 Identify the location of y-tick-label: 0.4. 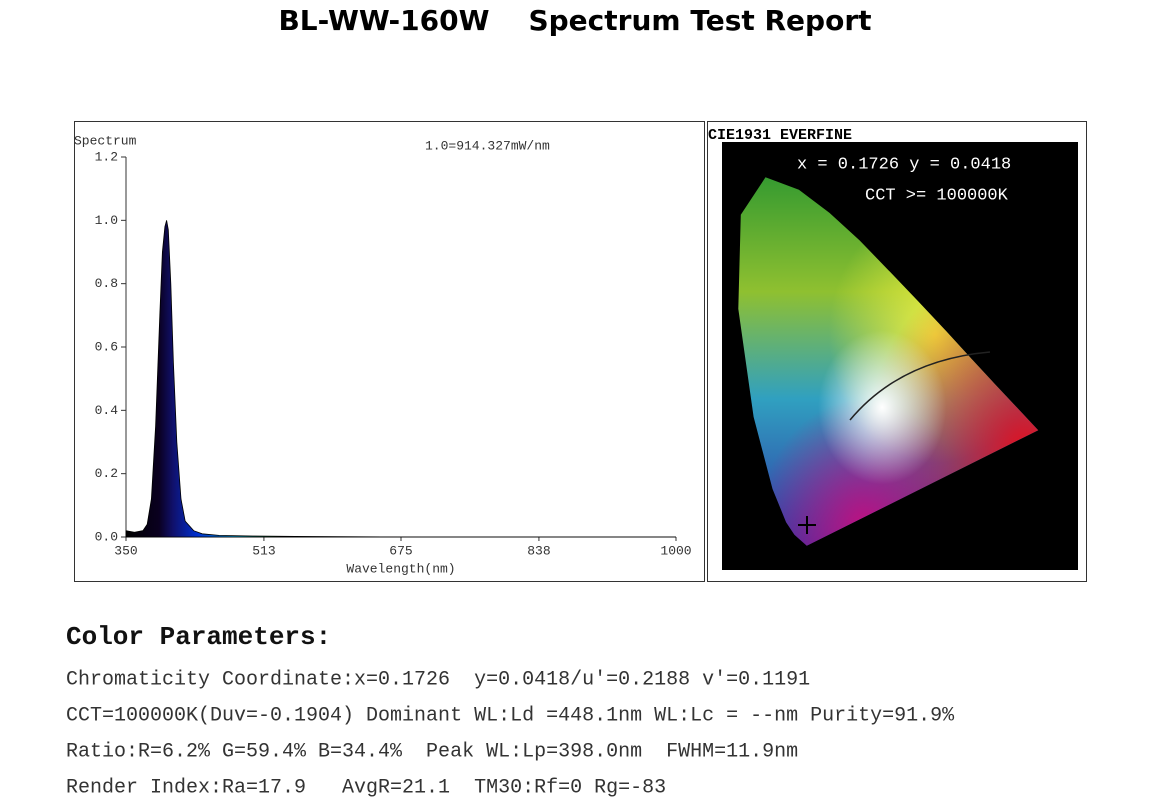
(107, 410).